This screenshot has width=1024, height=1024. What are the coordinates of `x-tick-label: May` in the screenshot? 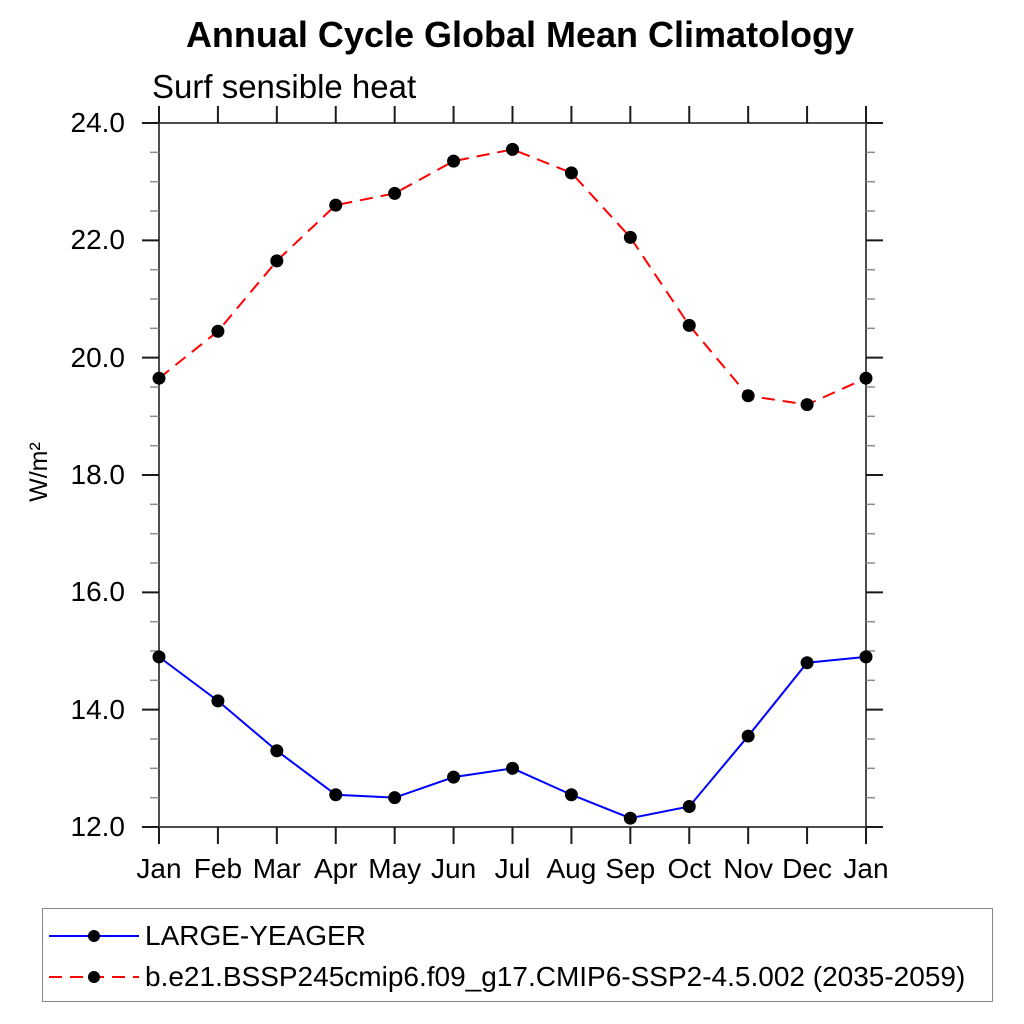 It's located at (395, 868).